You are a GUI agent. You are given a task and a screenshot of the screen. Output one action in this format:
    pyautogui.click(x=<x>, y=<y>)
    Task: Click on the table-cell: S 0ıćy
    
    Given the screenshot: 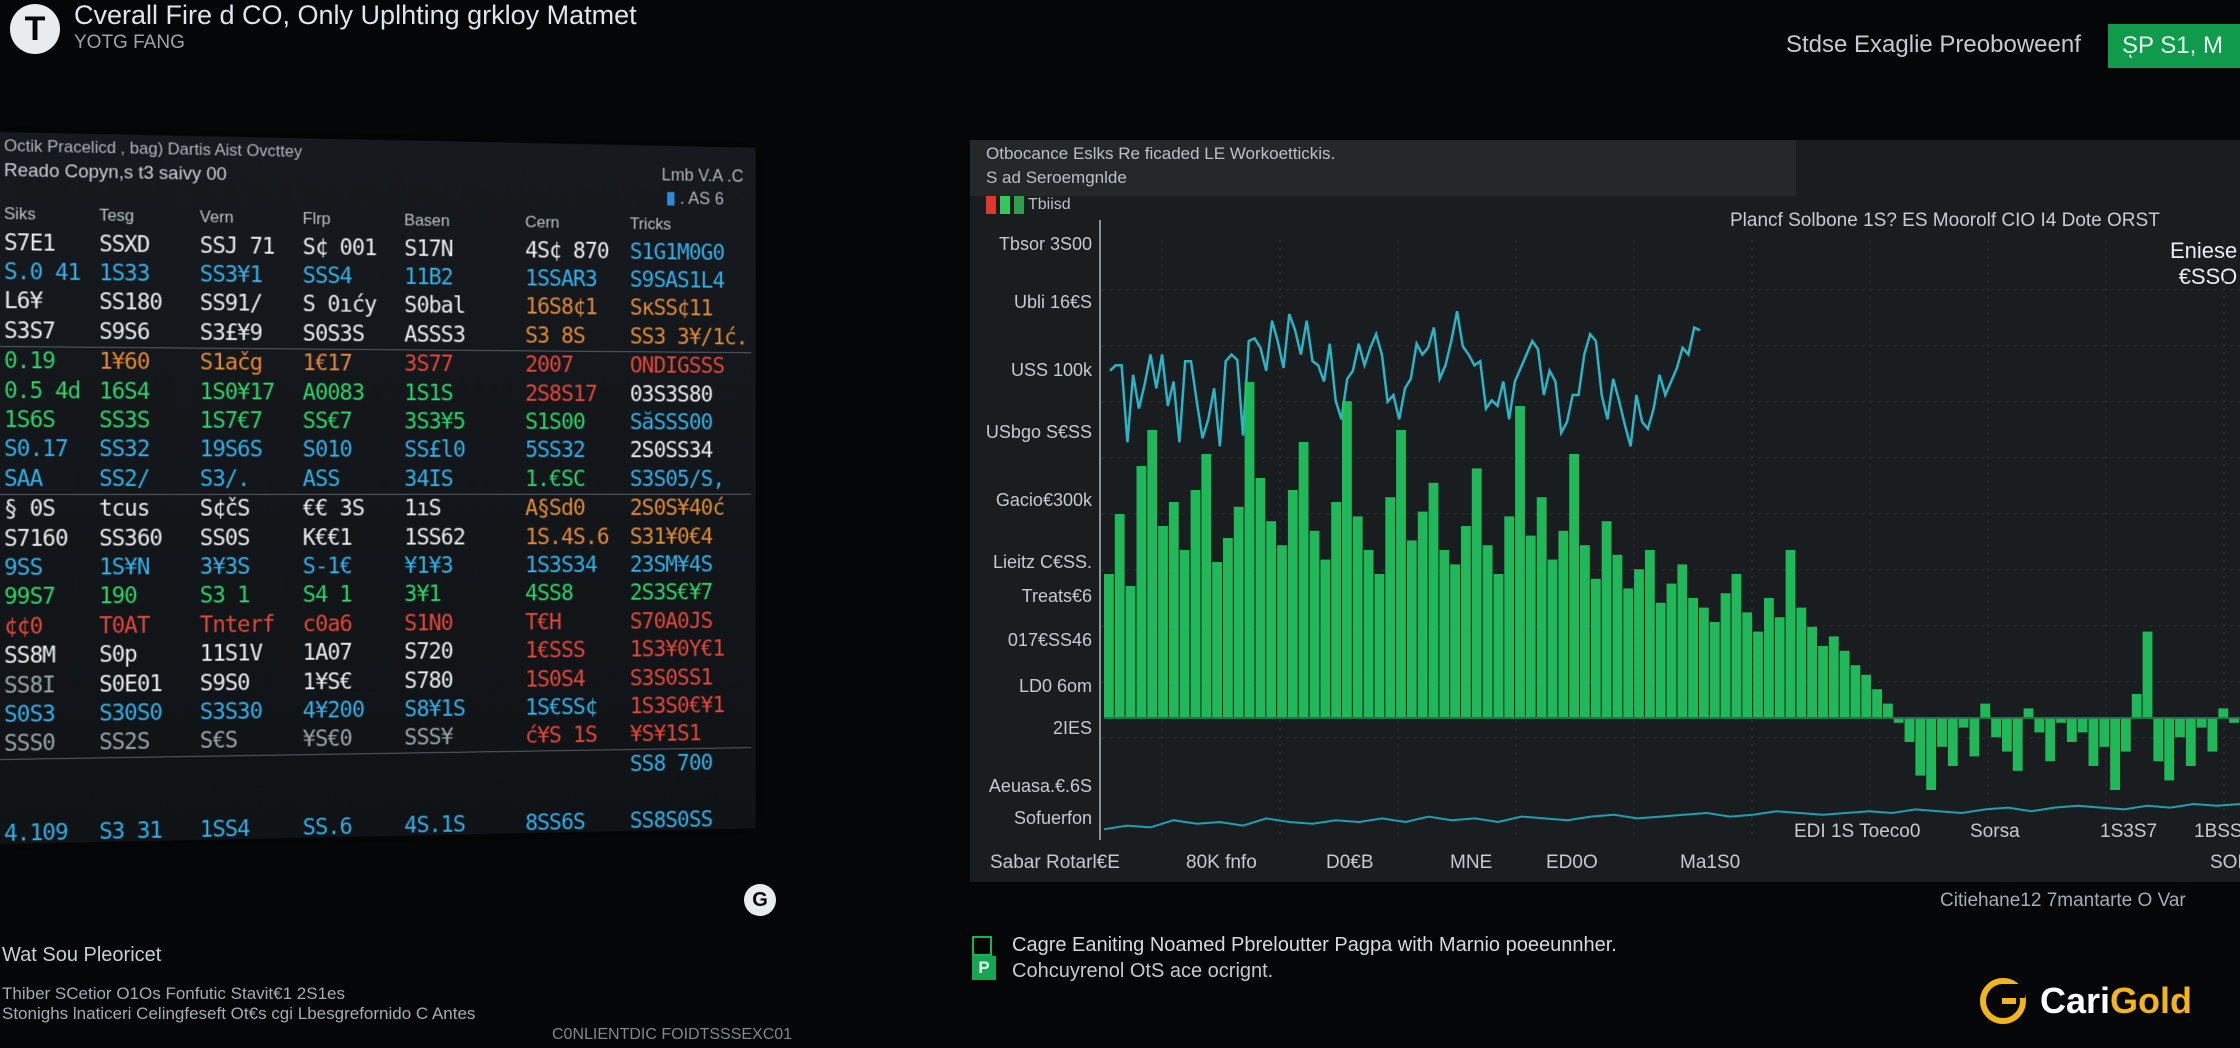 What is the action you would take?
    pyautogui.click(x=350, y=305)
    